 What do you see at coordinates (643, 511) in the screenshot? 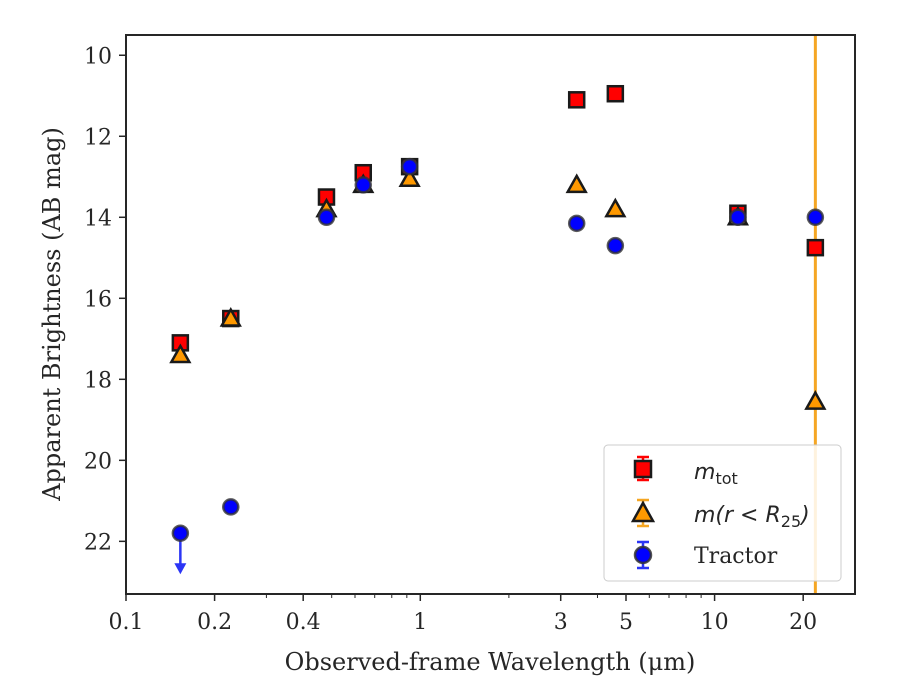
I see `legend-triangle-marker` at bounding box center [643, 511].